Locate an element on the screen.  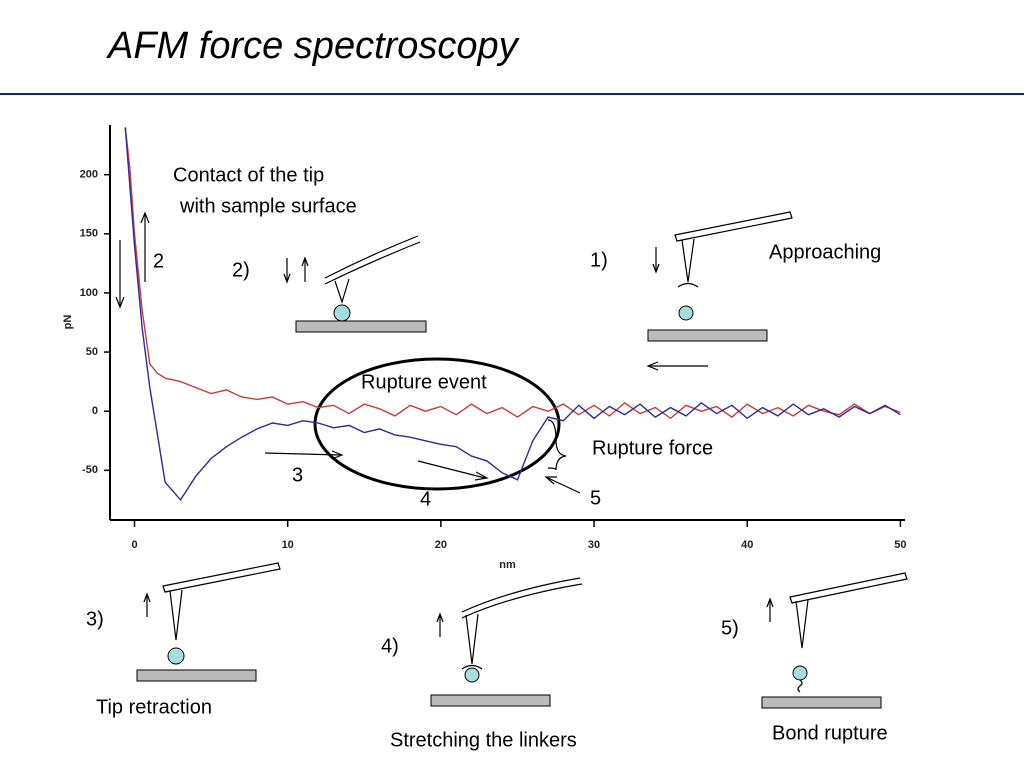
y-tick-label: 0 is located at coordinates (95, 411).